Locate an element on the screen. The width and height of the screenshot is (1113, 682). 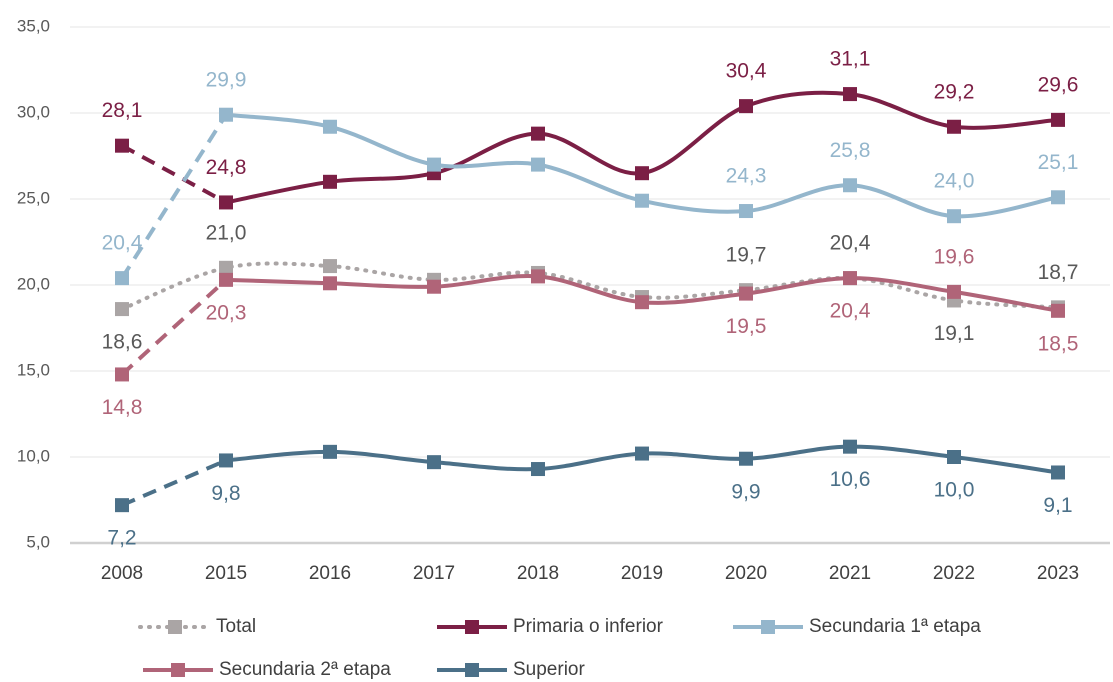
data-label: 29,2 is located at coordinates (954, 91).